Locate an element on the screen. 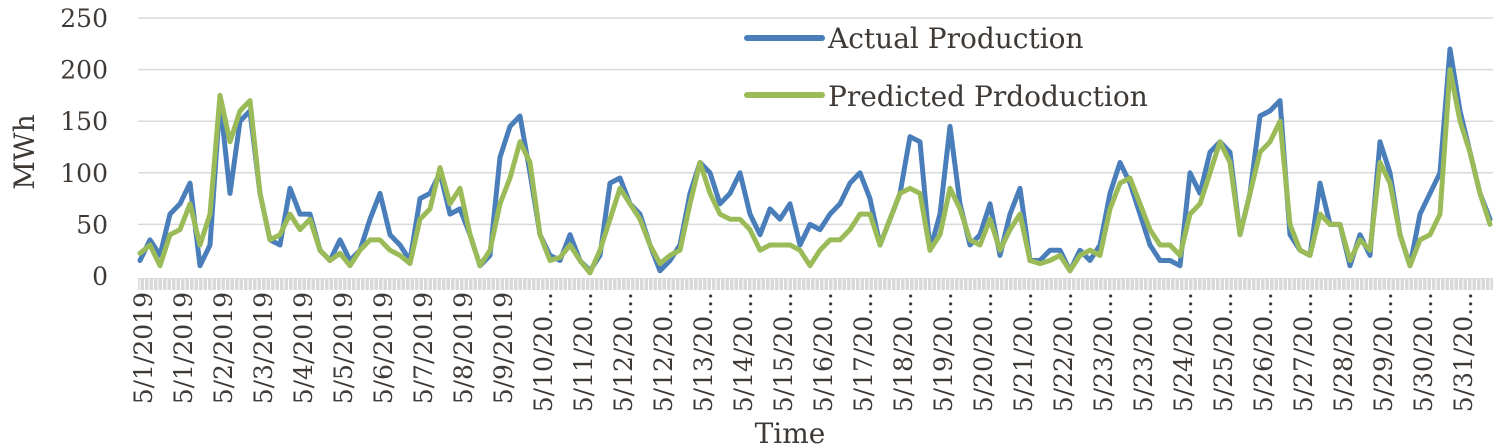 The image size is (1500, 448). x-tick-label: 5/8/2019 is located at coordinates (463, 348).